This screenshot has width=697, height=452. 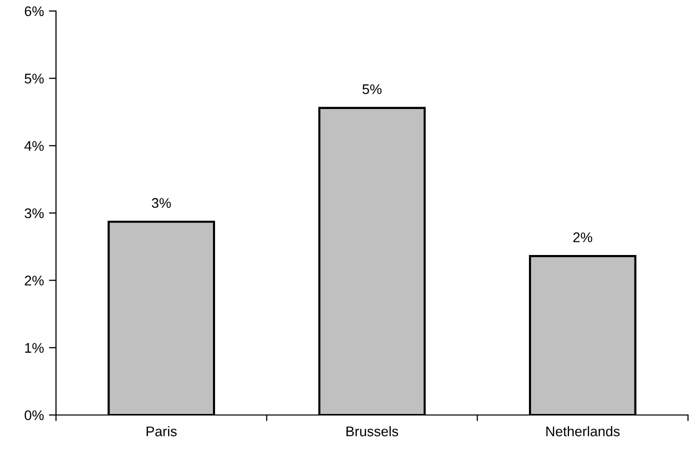 I want to click on y-tick-label: 0%, so click(x=34, y=415).